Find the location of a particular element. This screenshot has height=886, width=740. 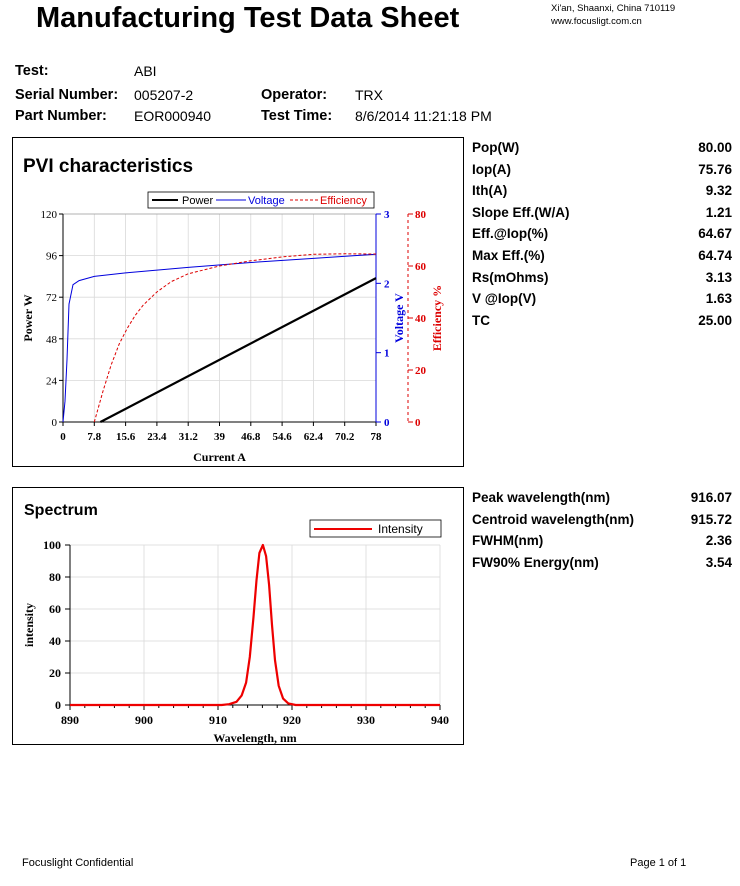

pvi-chart-title: PVI characteristics is located at coordinates (108, 166).